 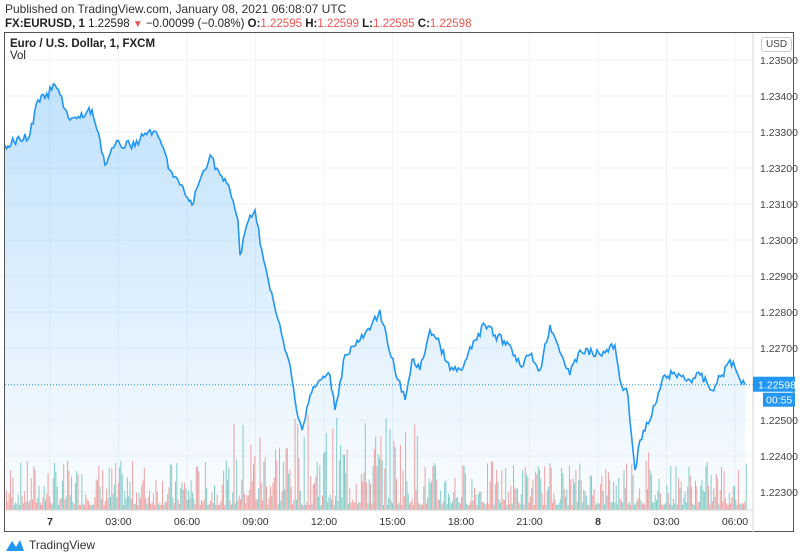 I want to click on y-tick-label: 1.22500, so click(x=779, y=421).